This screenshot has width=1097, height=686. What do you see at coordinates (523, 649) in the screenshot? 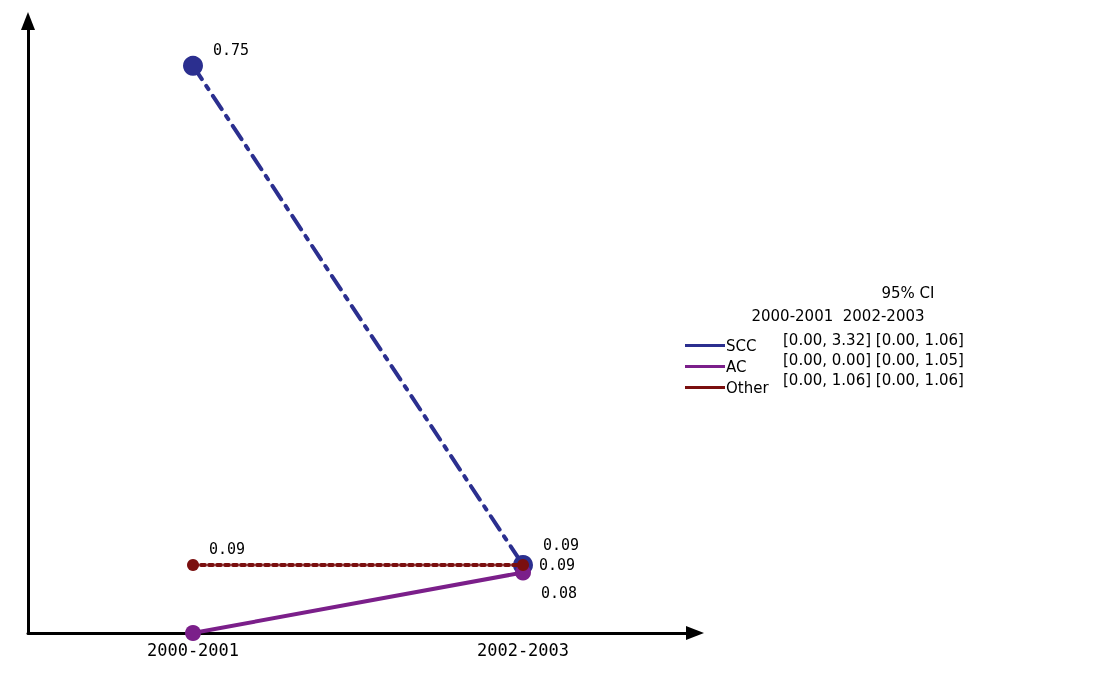
I see `x-tick-label: 2002-2003` at bounding box center [523, 649].